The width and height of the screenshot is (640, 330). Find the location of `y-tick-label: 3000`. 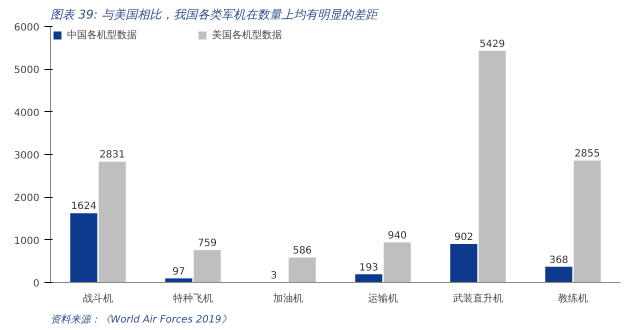

y-tick-label: 3000 is located at coordinates (27, 156).